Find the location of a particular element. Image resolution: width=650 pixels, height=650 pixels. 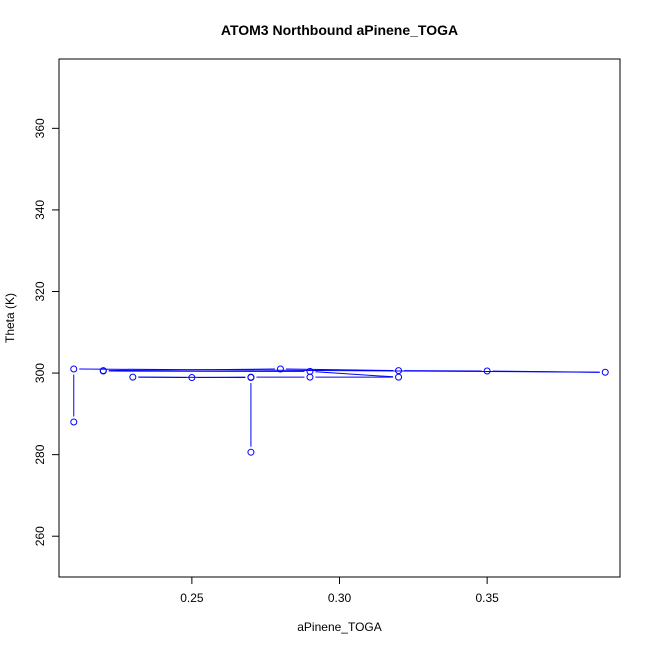

x-tick-label: 0.35 is located at coordinates (487, 598).